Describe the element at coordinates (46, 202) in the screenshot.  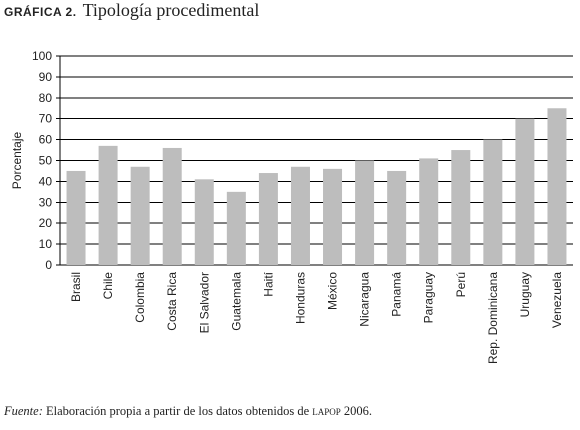
I see `y-tick-label: 30` at that location.